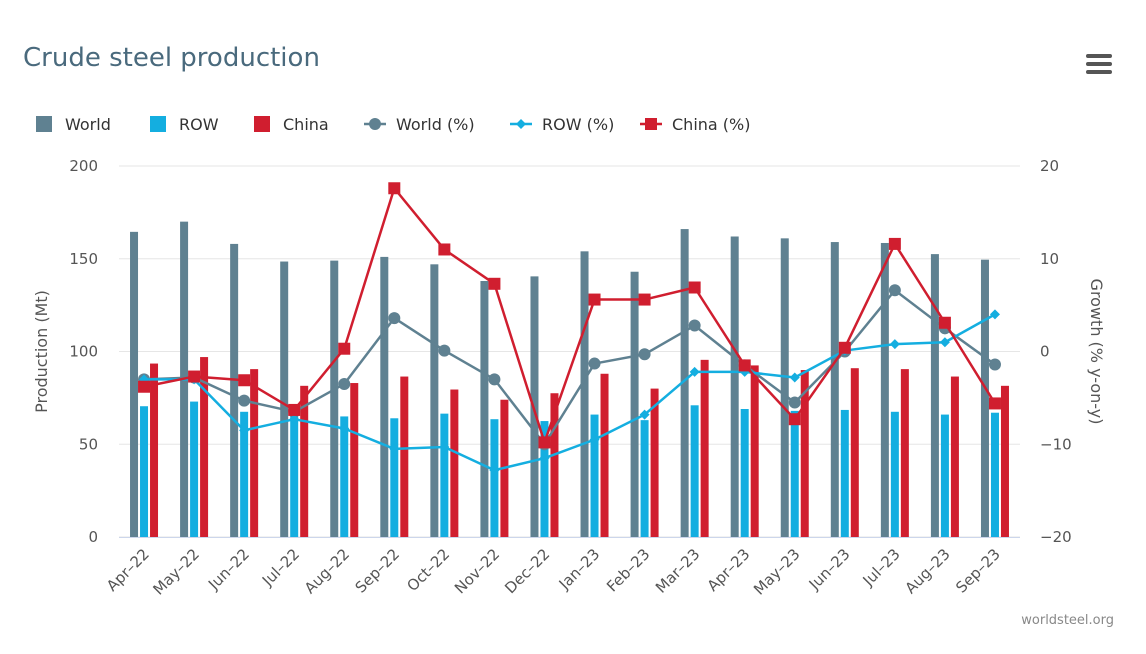 This screenshot has height=654, width=1146. Describe the element at coordinates (776, 571) in the screenshot. I see `x-tick-label: May–23` at that location.